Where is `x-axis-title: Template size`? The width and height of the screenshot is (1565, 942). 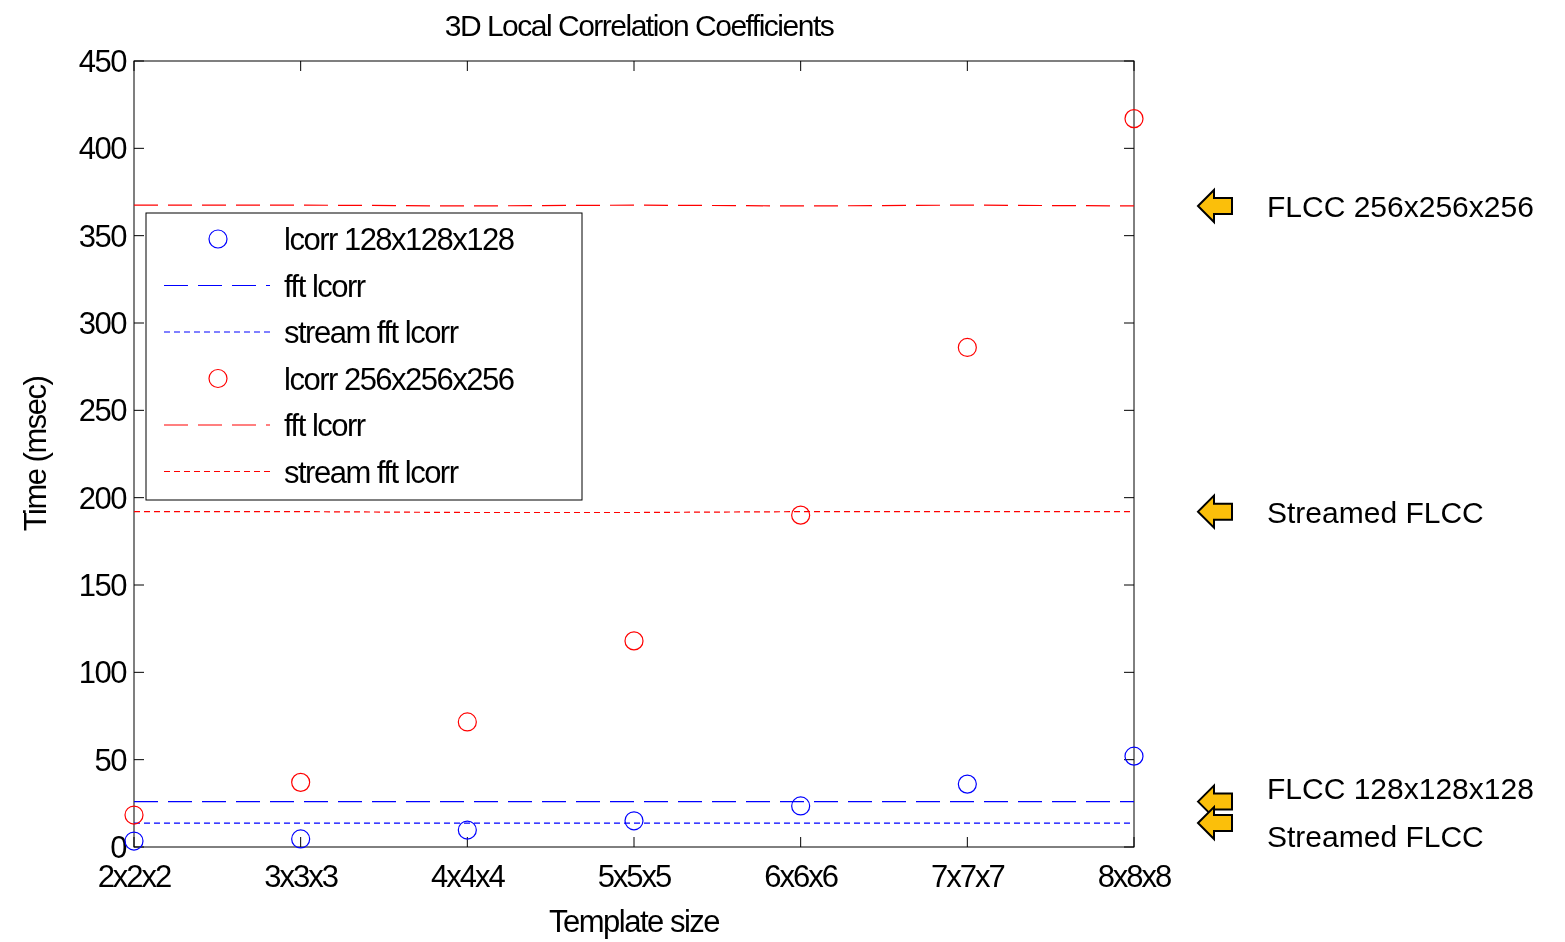
x-axis-title: Template size is located at coordinates (634, 921).